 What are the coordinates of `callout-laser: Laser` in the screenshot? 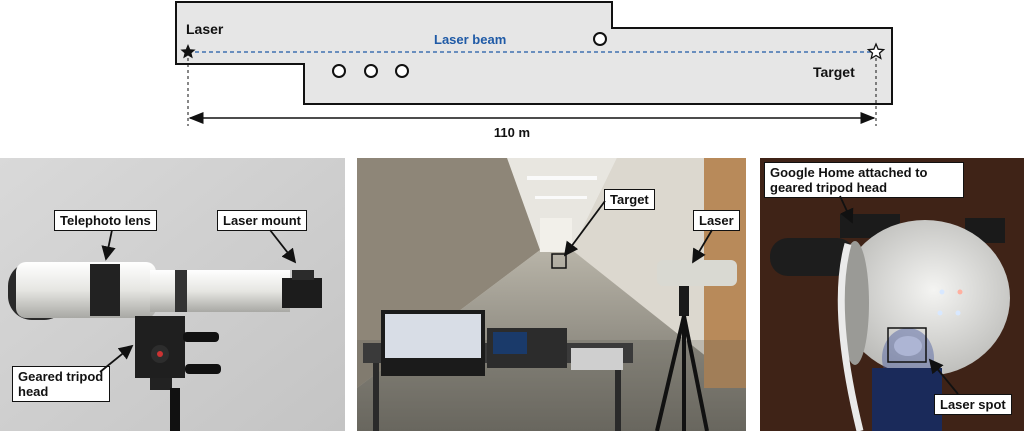 It's located at (716, 220).